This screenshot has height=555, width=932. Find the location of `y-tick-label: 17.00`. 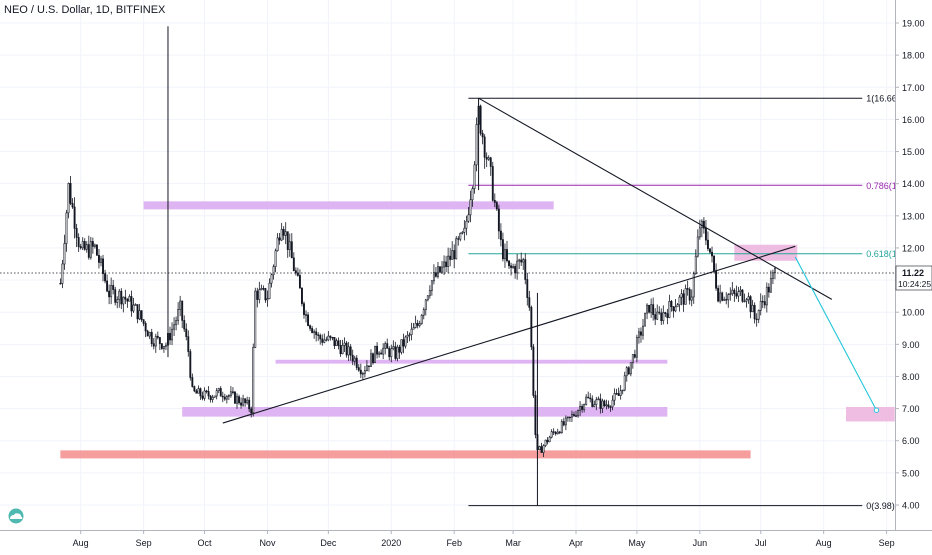

y-tick-label: 17.00 is located at coordinates (913, 88).